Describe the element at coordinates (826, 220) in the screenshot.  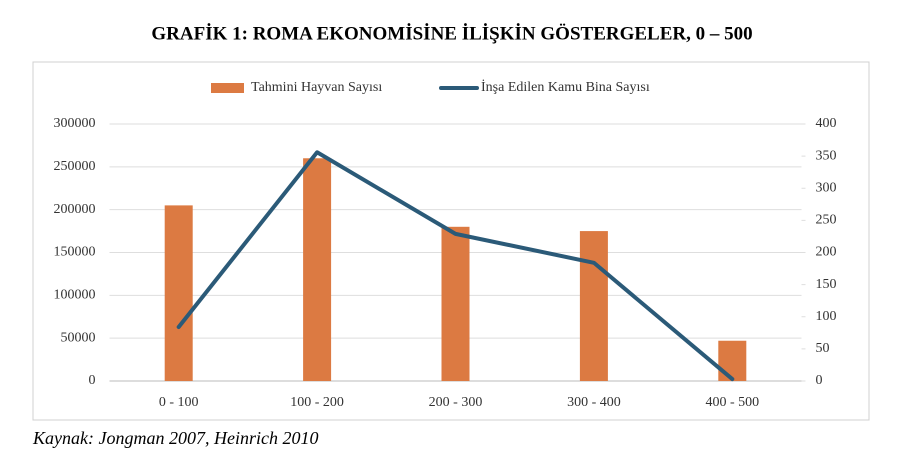
I see `y2-tick-label: 250` at that location.